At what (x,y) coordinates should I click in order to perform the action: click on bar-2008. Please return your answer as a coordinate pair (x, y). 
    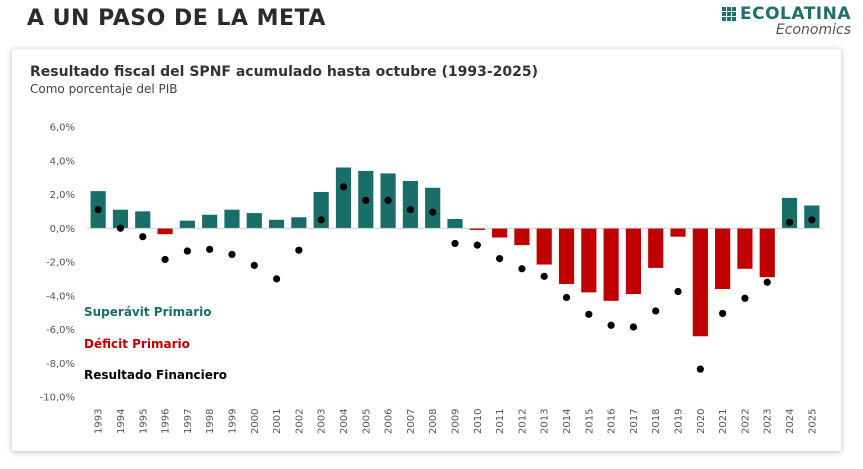
    Looking at the image, I should click on (433, 208).